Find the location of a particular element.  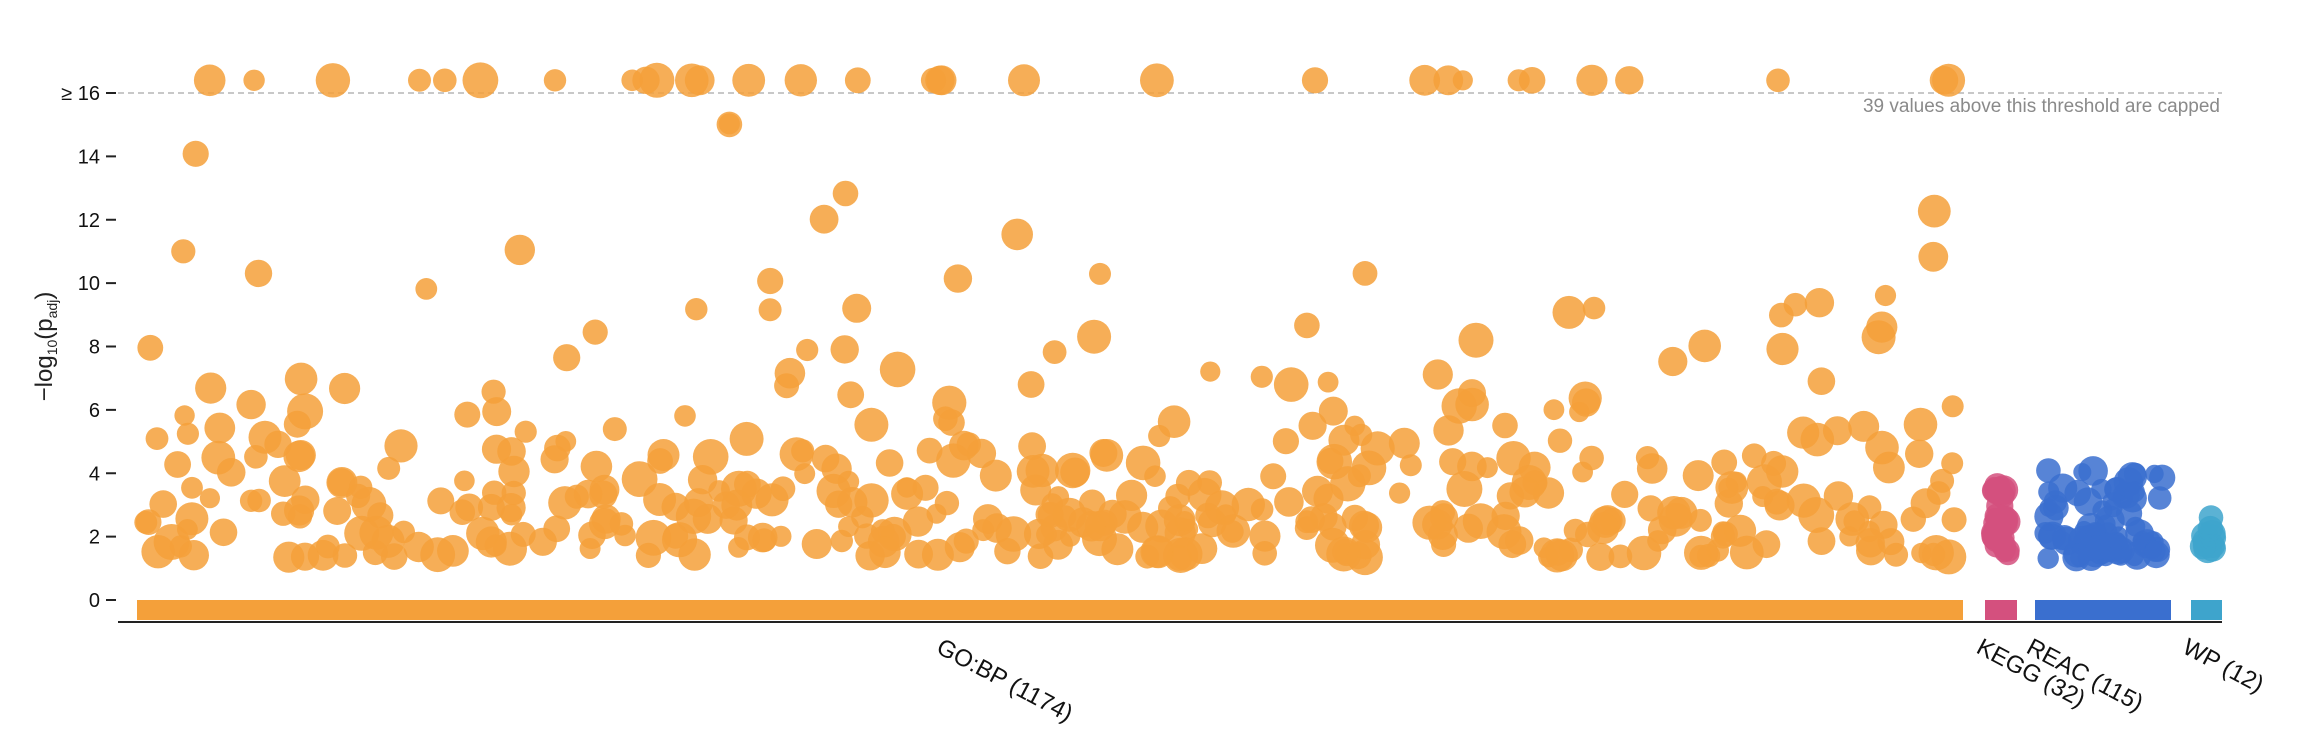

y-axis: 0 2 4 6 8 10 12 14 ≥ 16 is located at coordinates (88, 347).